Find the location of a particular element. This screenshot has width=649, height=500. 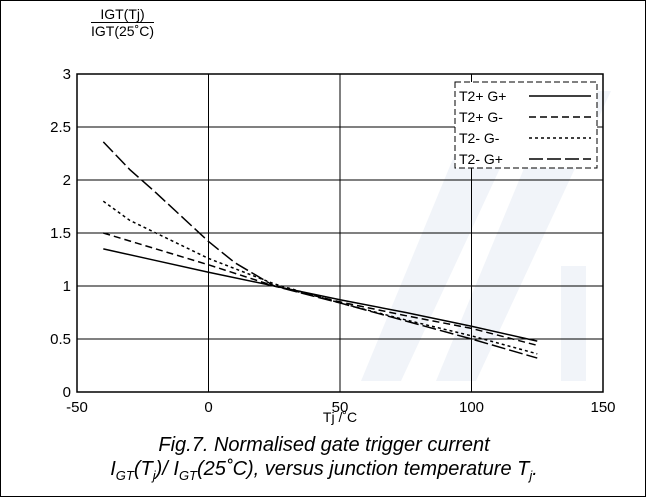

y-tick-label: 2 is located at coordinates (67, 180).